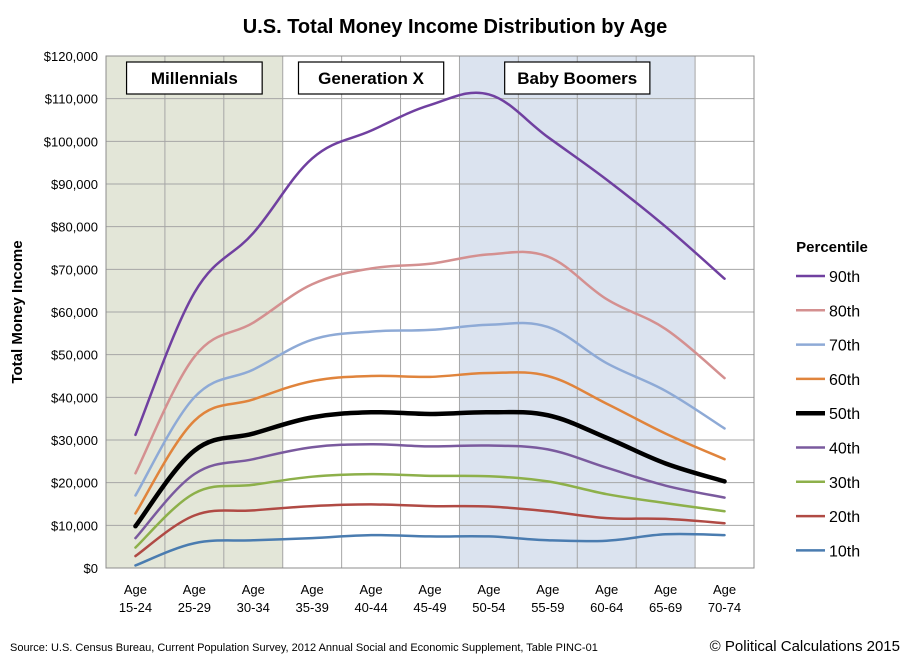 The width and height of the screenshot is (911, 666). Describe the element at coordinates (724, 589) in the screenshot. I see `x-tick-prefix-10: Age` at that location.